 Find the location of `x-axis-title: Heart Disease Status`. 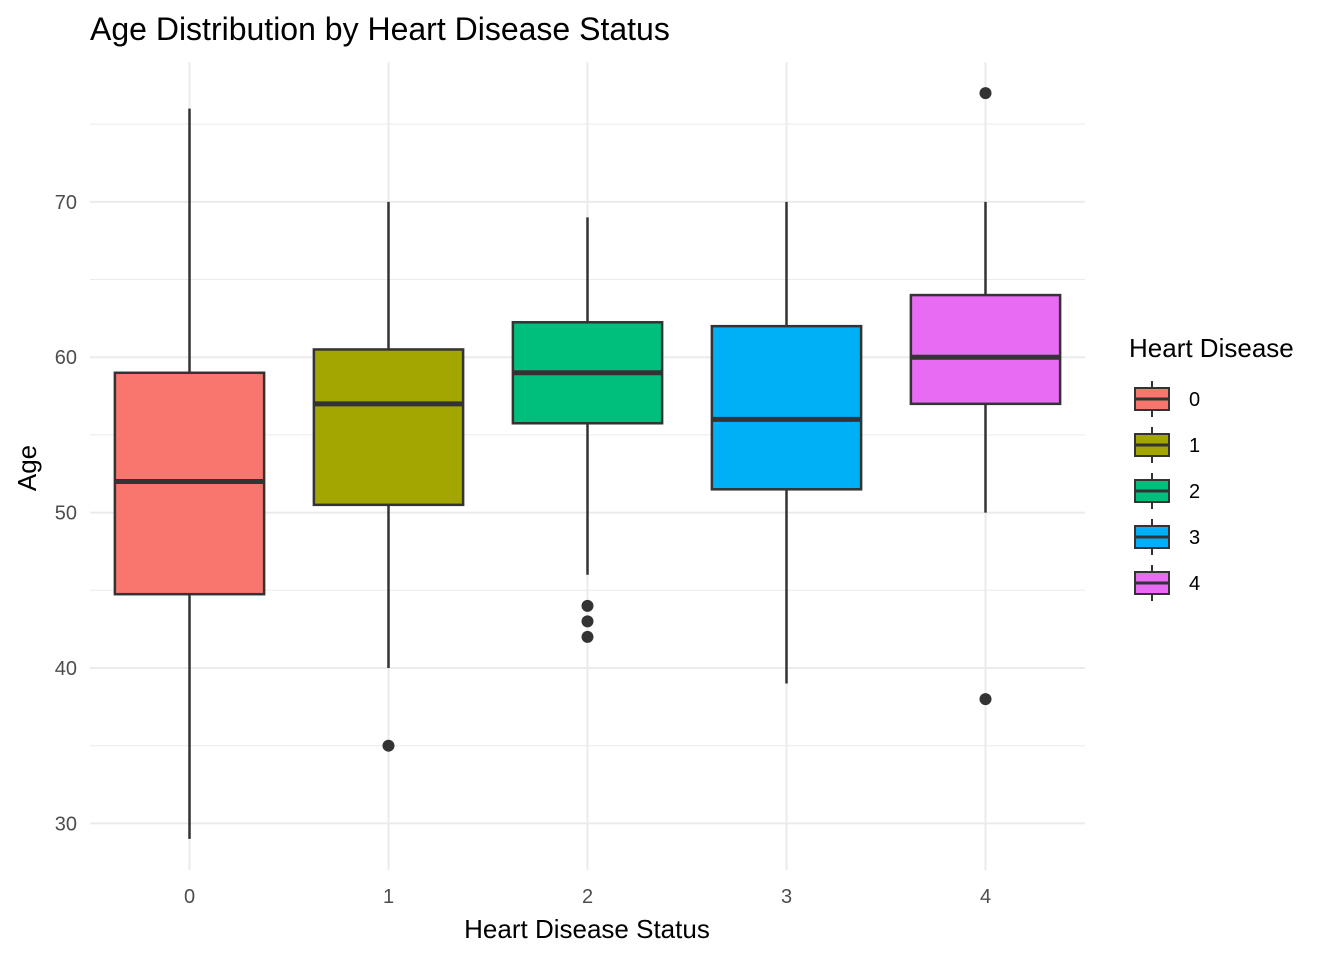

x-axis-title: Heart Disease Status is located at coordinates (587, 929).